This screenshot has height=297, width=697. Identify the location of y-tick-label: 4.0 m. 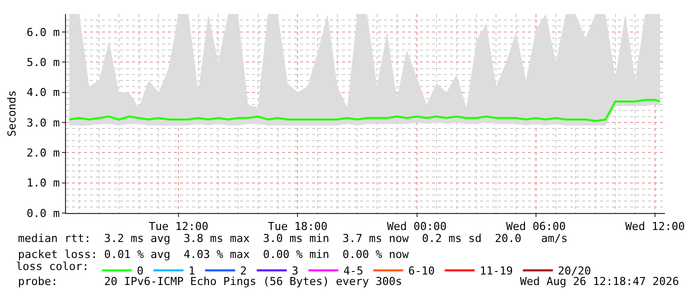
(43, 93).